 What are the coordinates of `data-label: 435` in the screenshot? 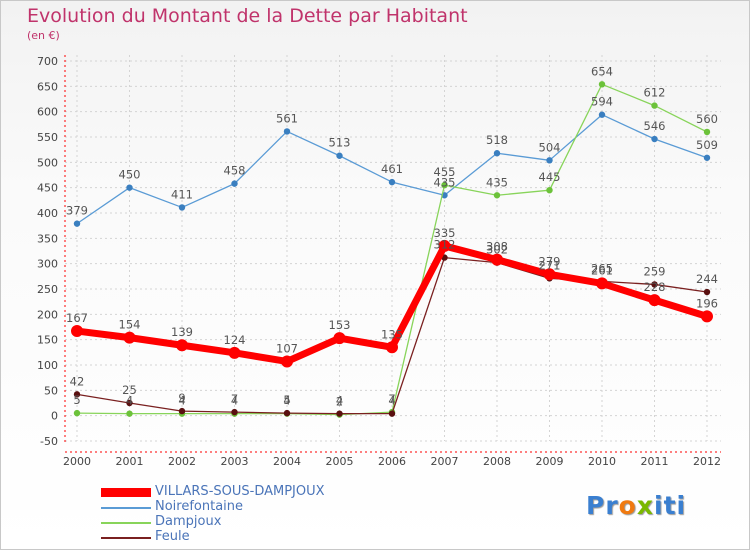 It's located at (445, 182).